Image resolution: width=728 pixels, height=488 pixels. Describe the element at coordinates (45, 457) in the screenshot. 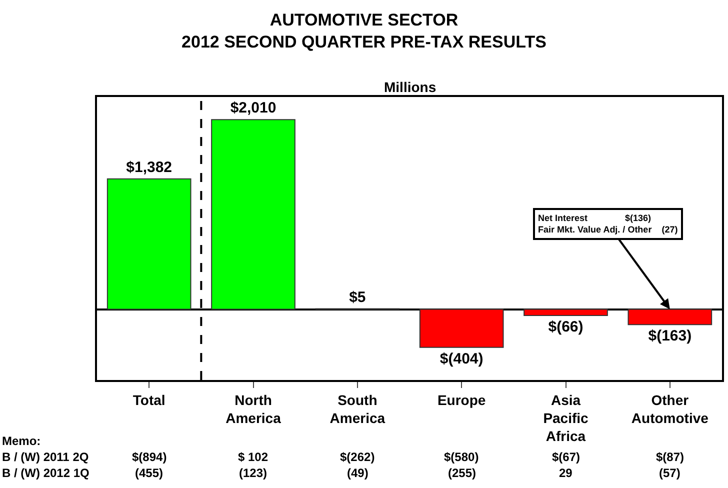

I see `text: B / (W) 2011 2Q` at that location.